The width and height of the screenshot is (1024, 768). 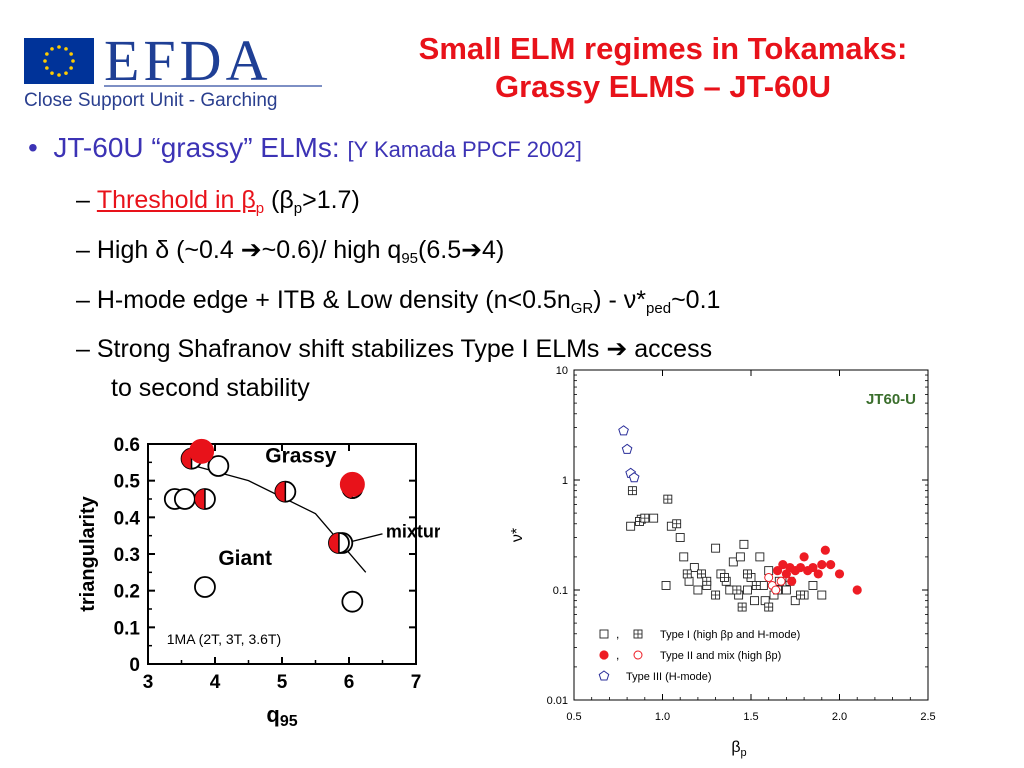 What do you see at coordinates (891, 399) in the screenshot?
I see `chart-title: JT60-U` at bounding box center [891, 399].